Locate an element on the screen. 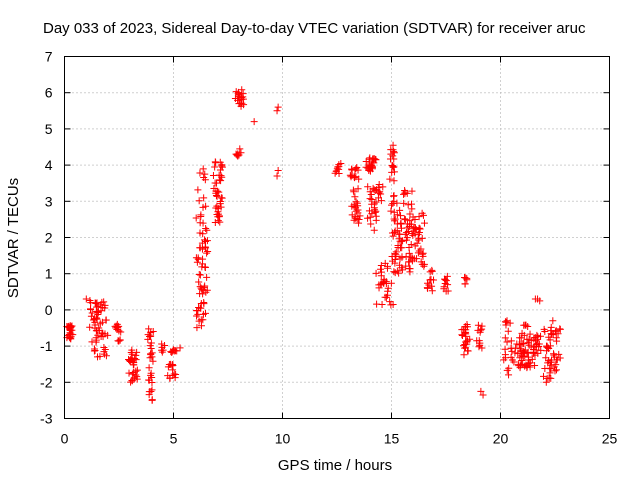 This screenshot has height=480, width=640. x-axis-label: GPS time / hours is located at coordinates (335, 465).